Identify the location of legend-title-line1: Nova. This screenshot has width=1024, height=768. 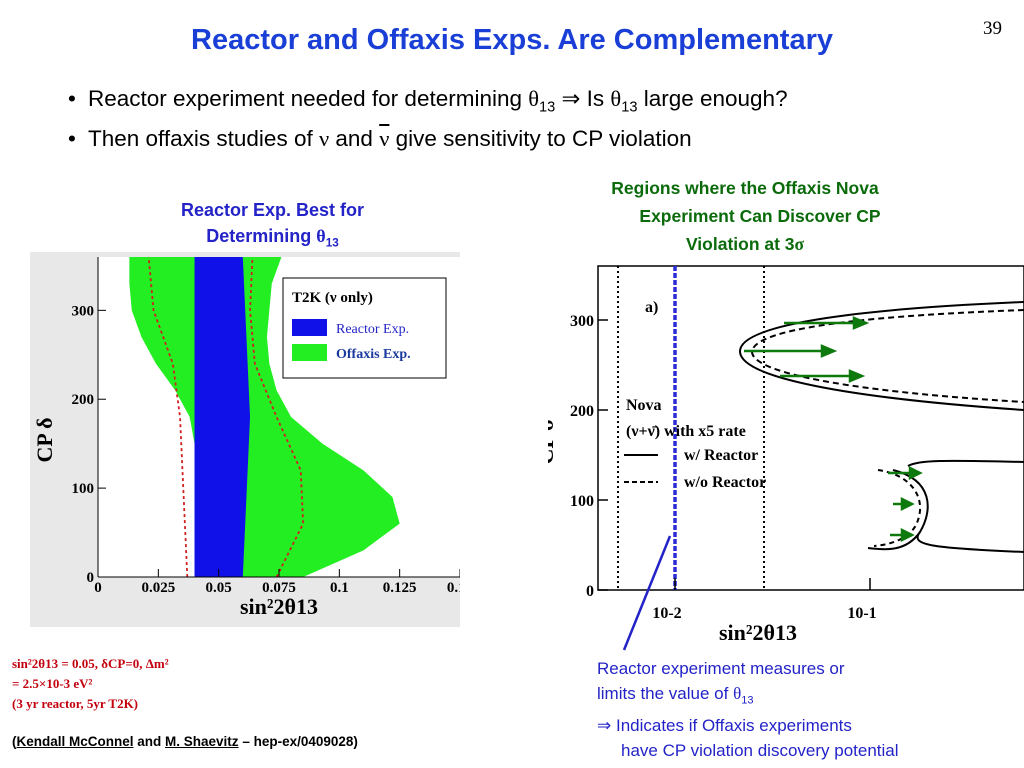
(644, 405).